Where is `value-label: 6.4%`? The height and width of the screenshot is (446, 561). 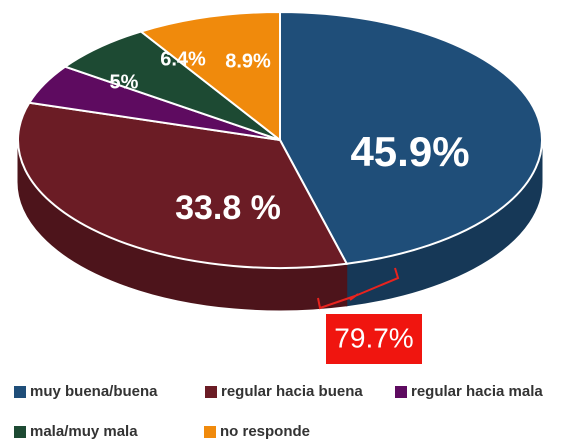 value-label: 6.4% is located at coordinates (183, 59).